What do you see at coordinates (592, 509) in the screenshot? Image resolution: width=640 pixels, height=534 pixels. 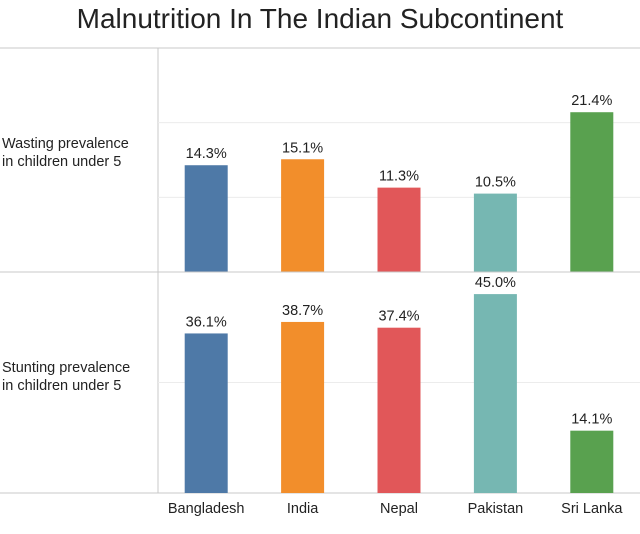 I see `x-tick-label: Sri Lanka` at bounding box center [592, 509].